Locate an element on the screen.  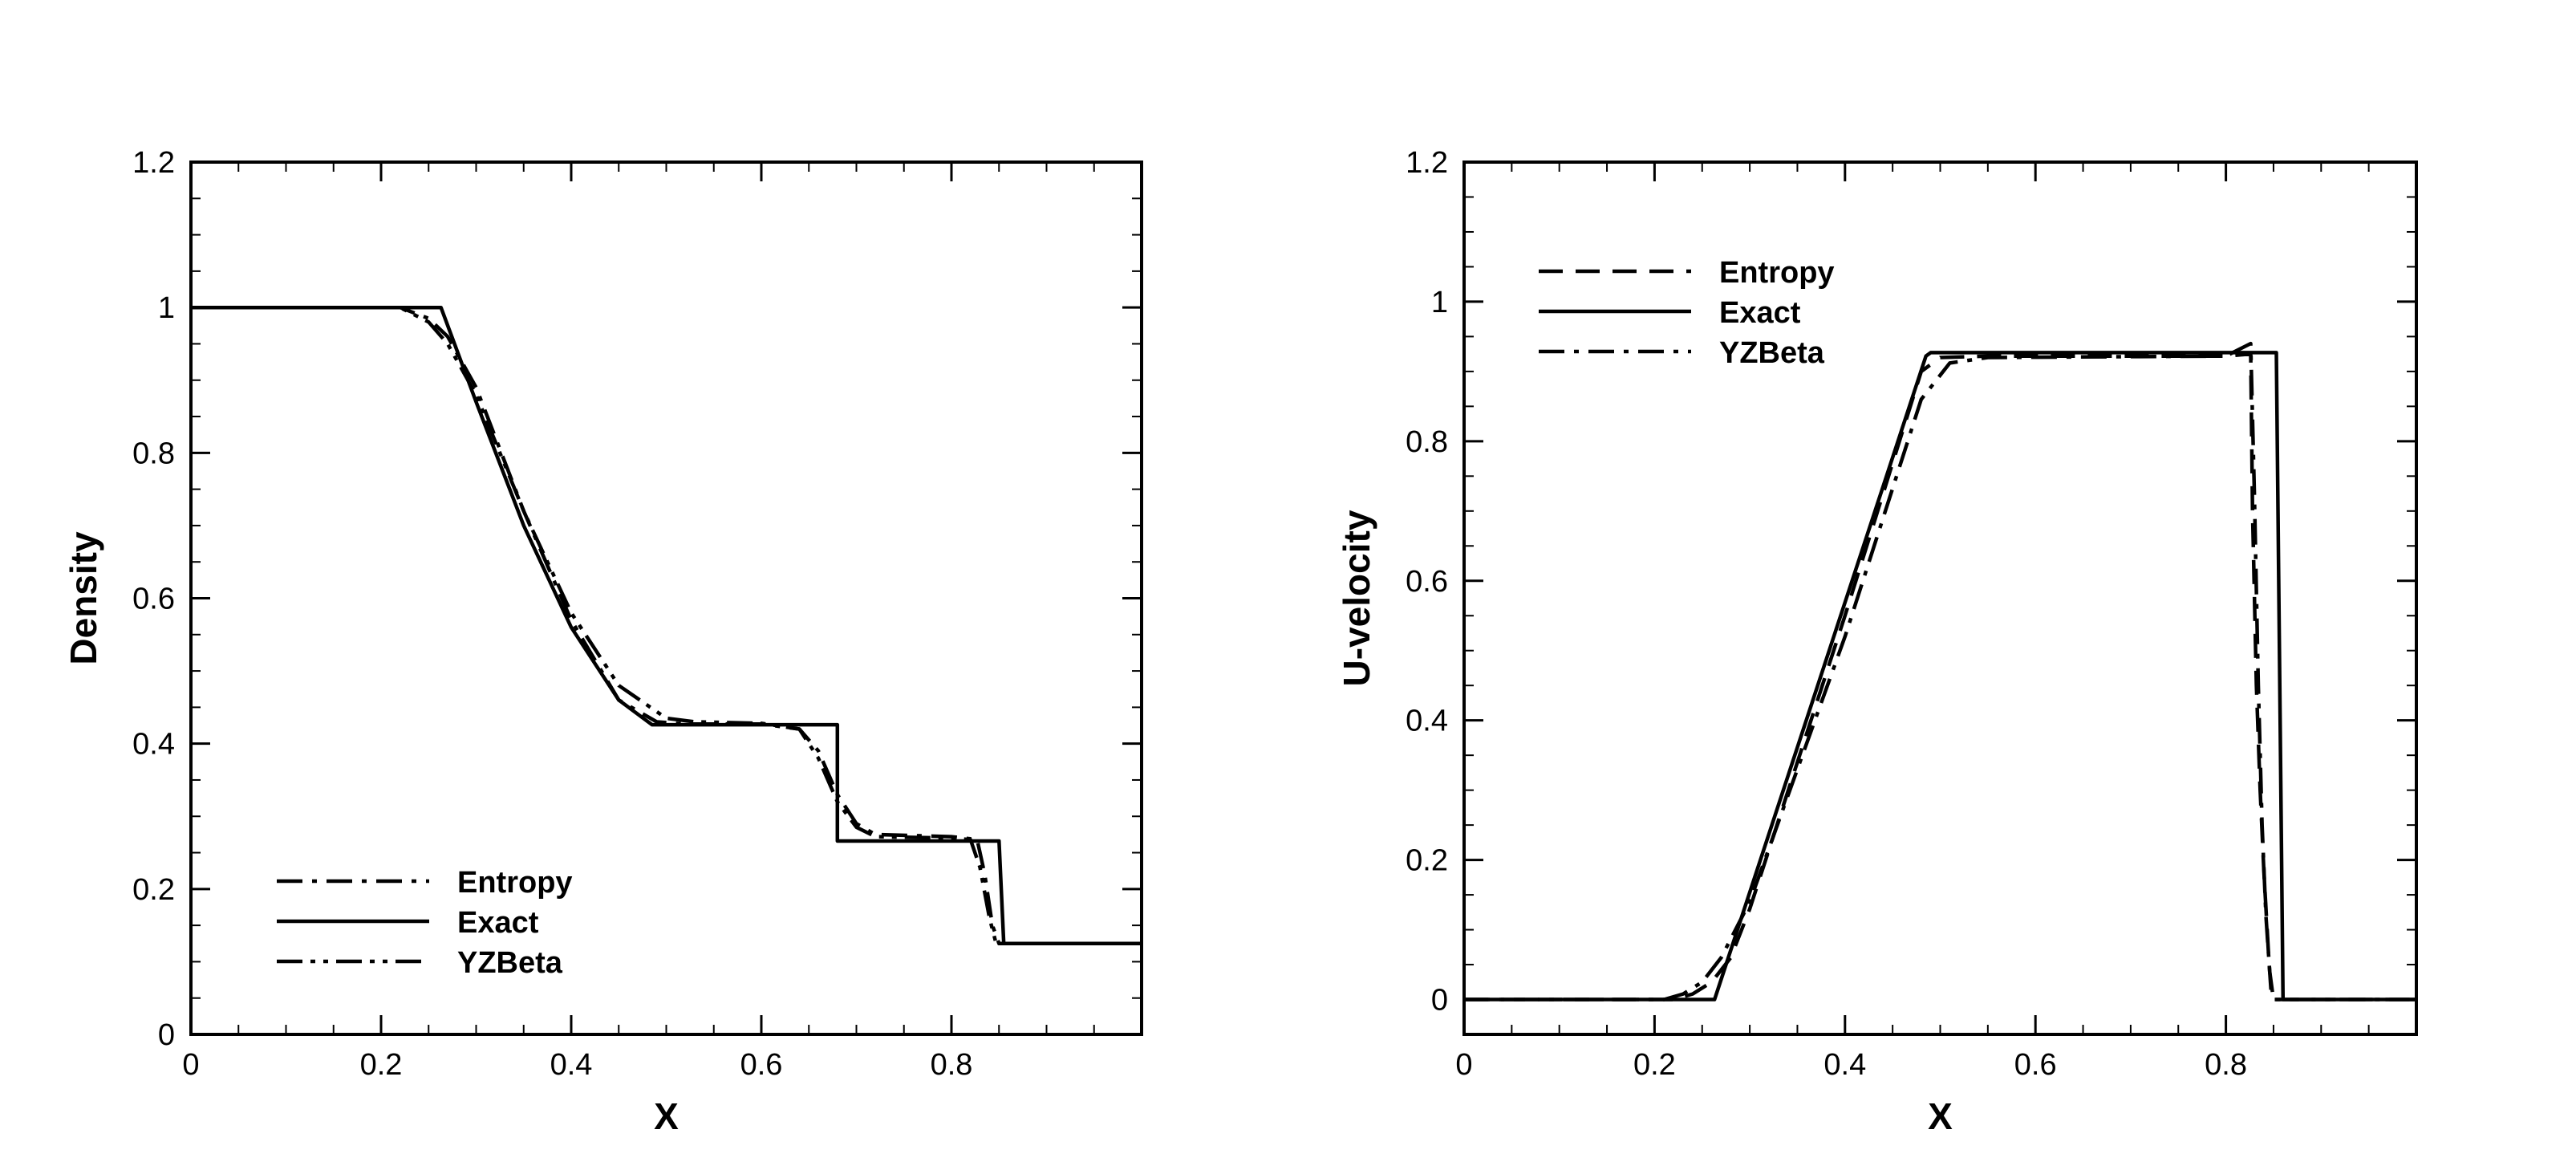
y-axis-title: Density is located at coordinates (83, 598).